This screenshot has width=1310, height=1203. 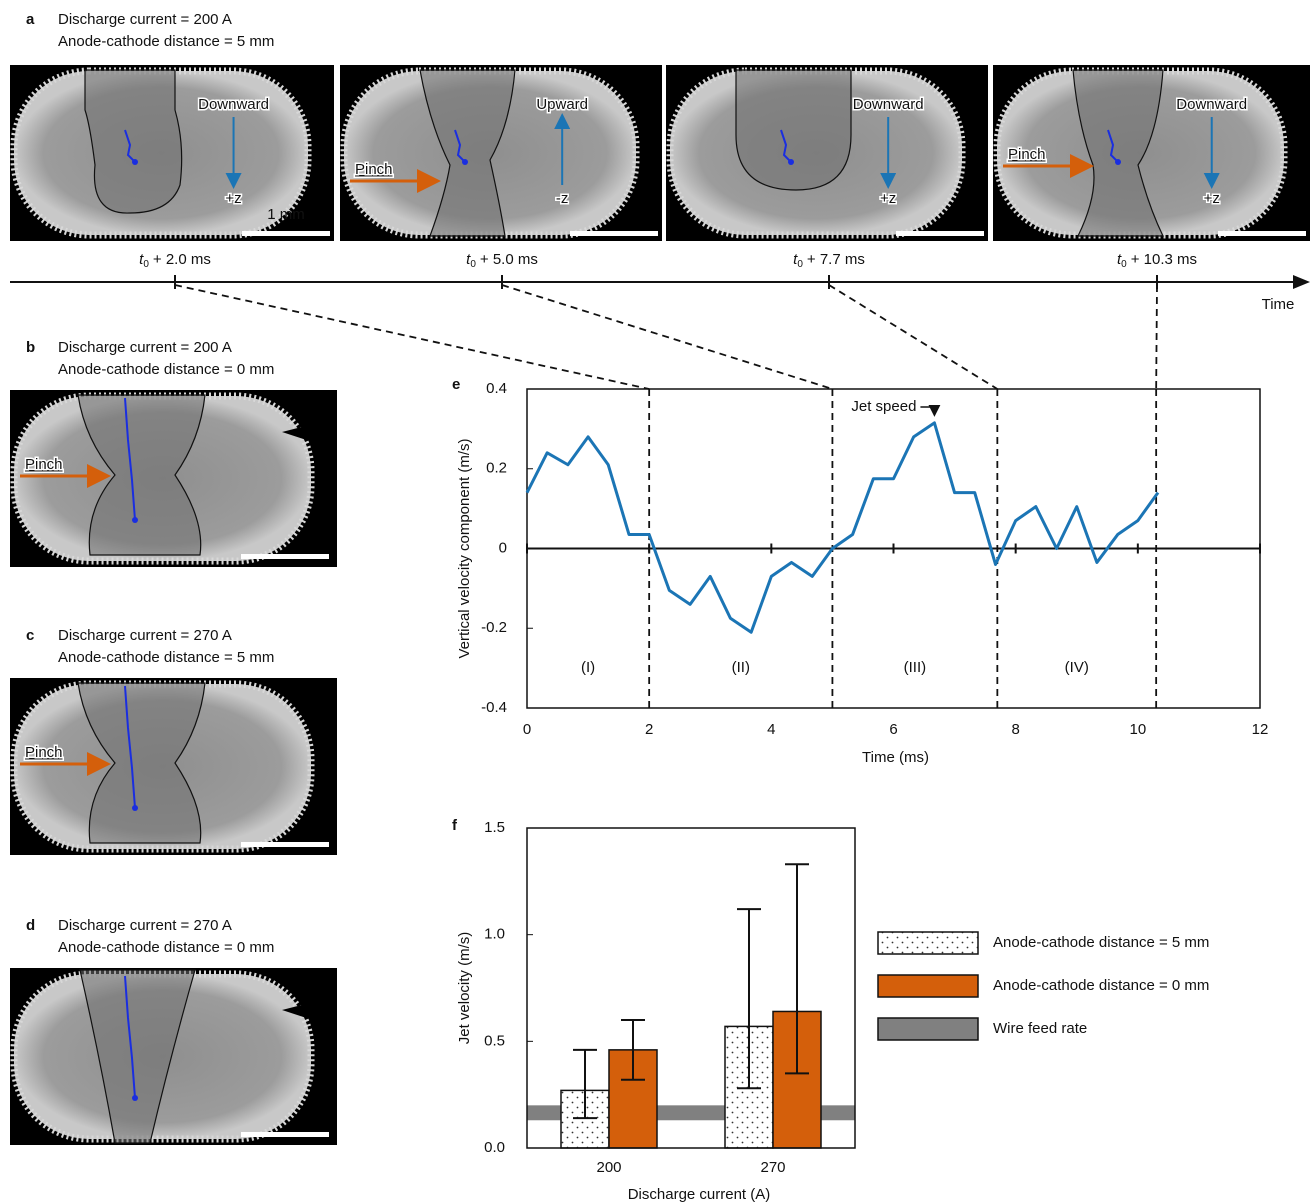 I want to click on y-tick-label: -0.4, so click(x=494, y=707).